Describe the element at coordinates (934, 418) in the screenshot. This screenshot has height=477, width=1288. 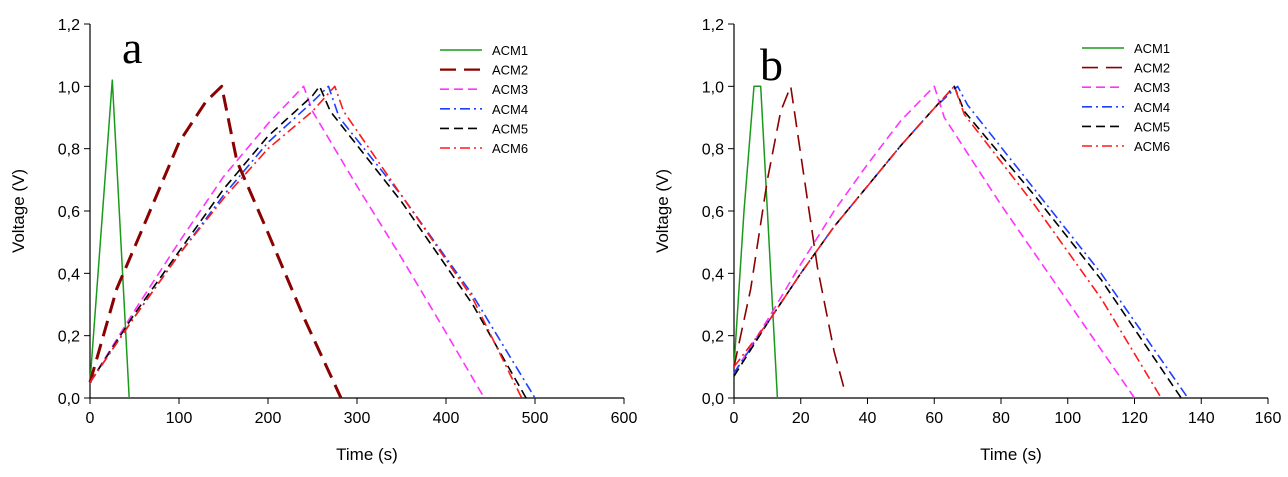
I see `x-tick-label: 60` at that location.